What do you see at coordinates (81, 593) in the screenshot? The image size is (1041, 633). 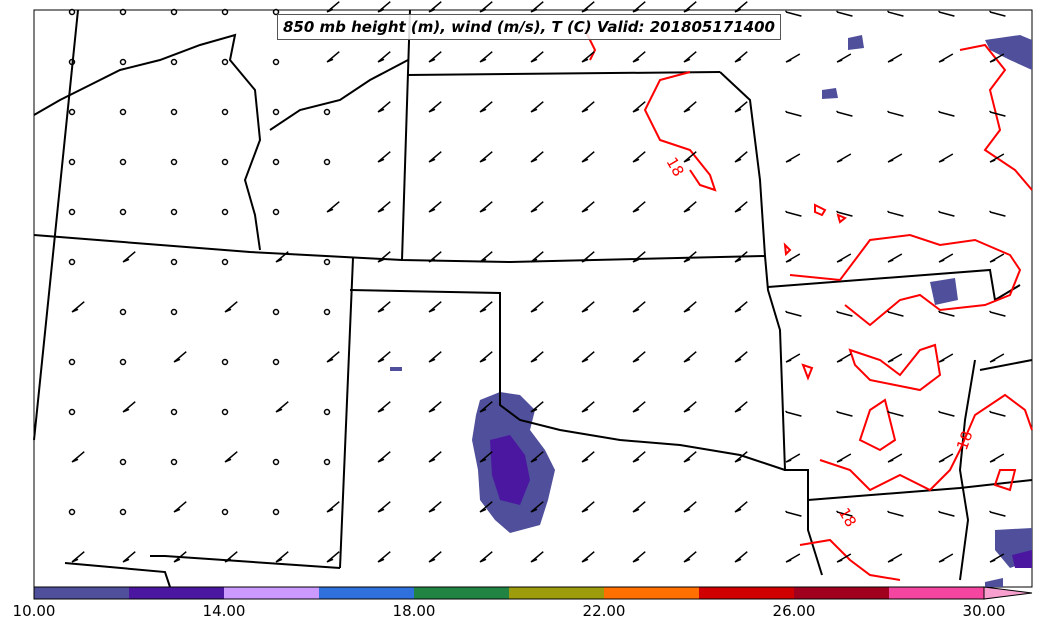 I see `colorbar-segment` at bounding box center [81, 593].